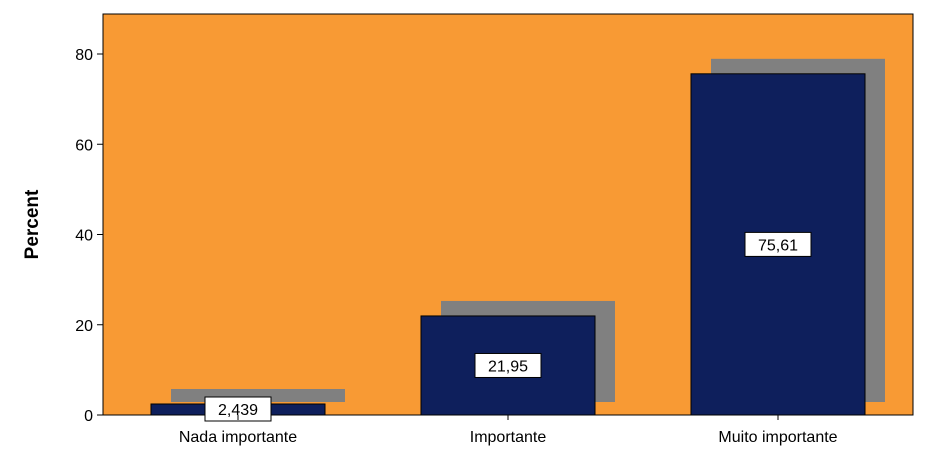  I want to click on y-axis-title: Percent, so click(32, 224).